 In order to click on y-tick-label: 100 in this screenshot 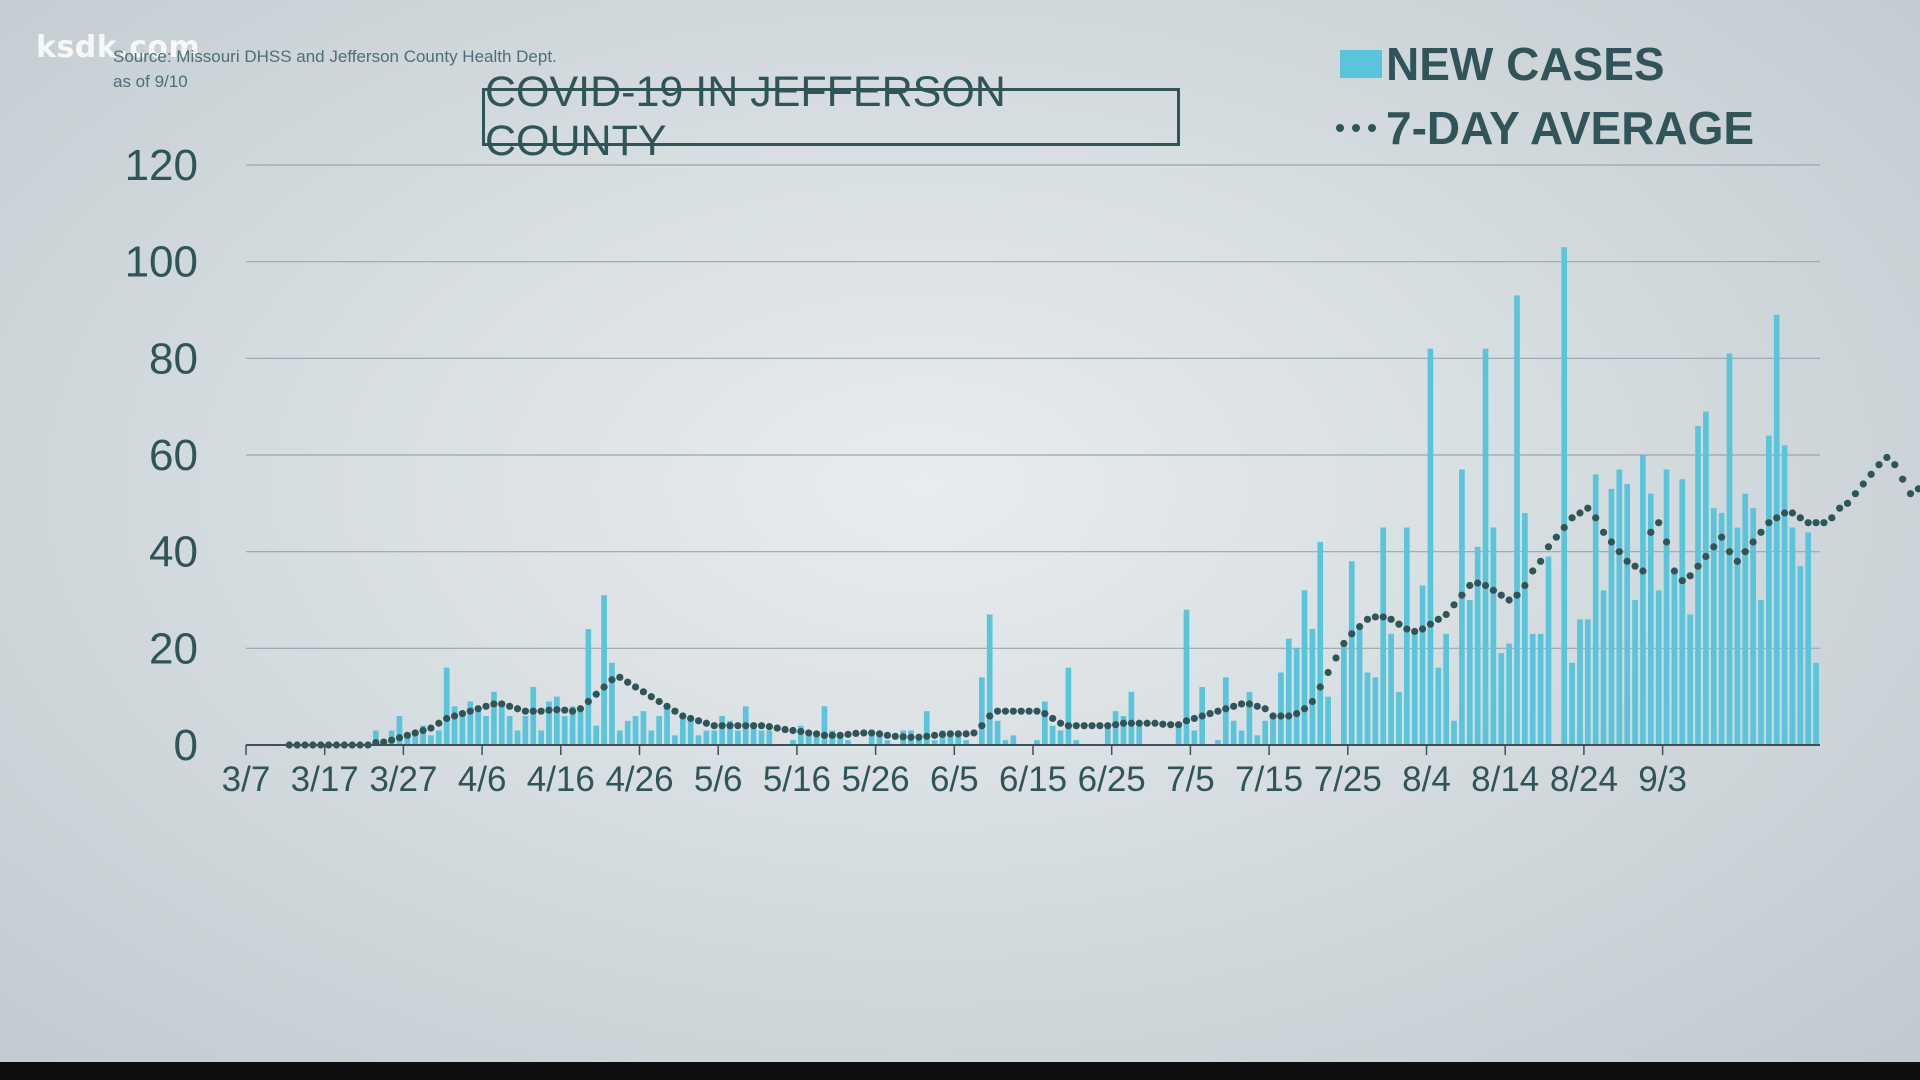, I will do `click(161, 262)`.